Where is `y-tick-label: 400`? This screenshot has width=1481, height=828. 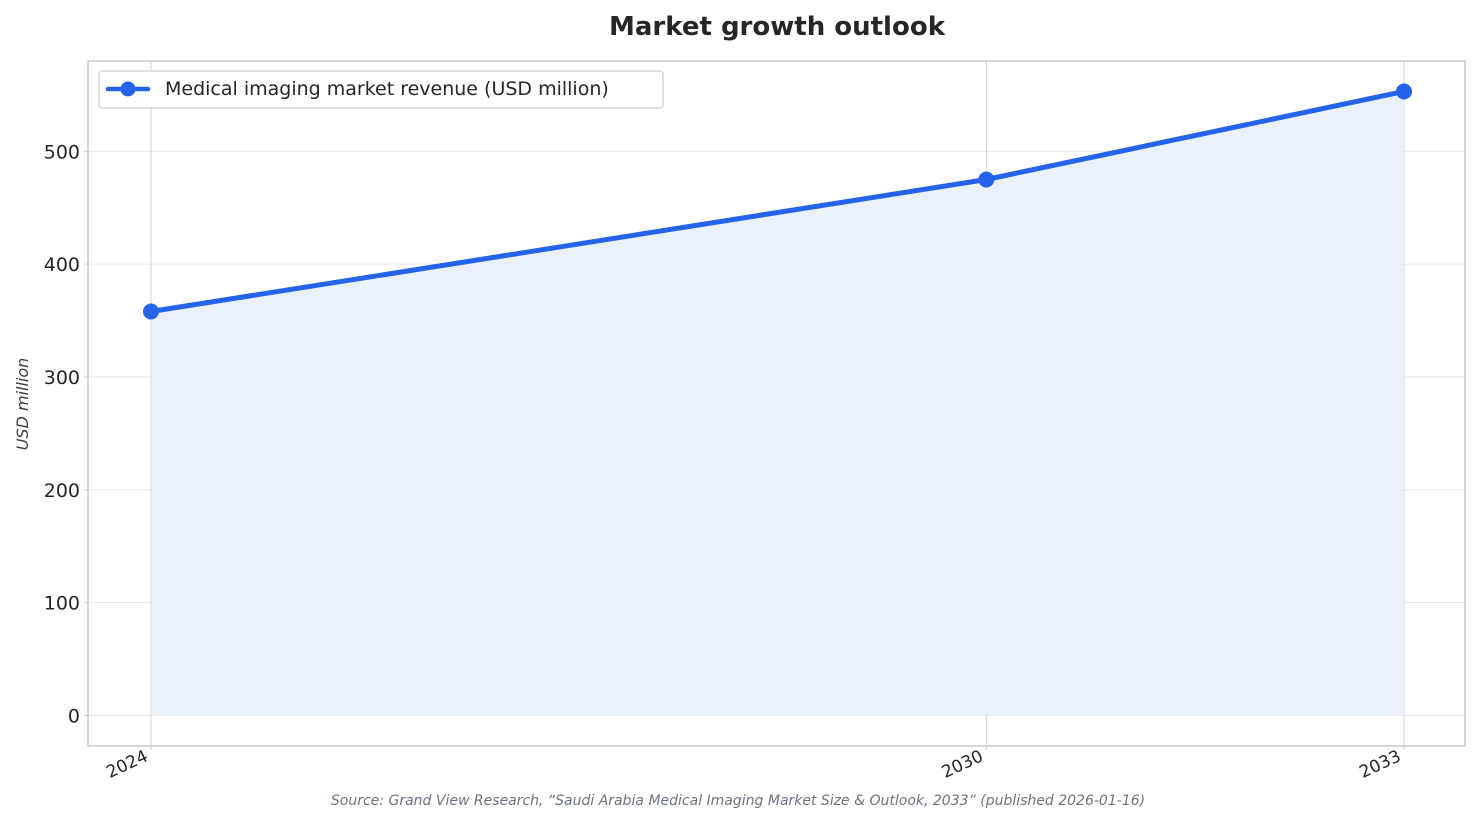 y-tick-label: 400 is located at coordinates (62, 265).